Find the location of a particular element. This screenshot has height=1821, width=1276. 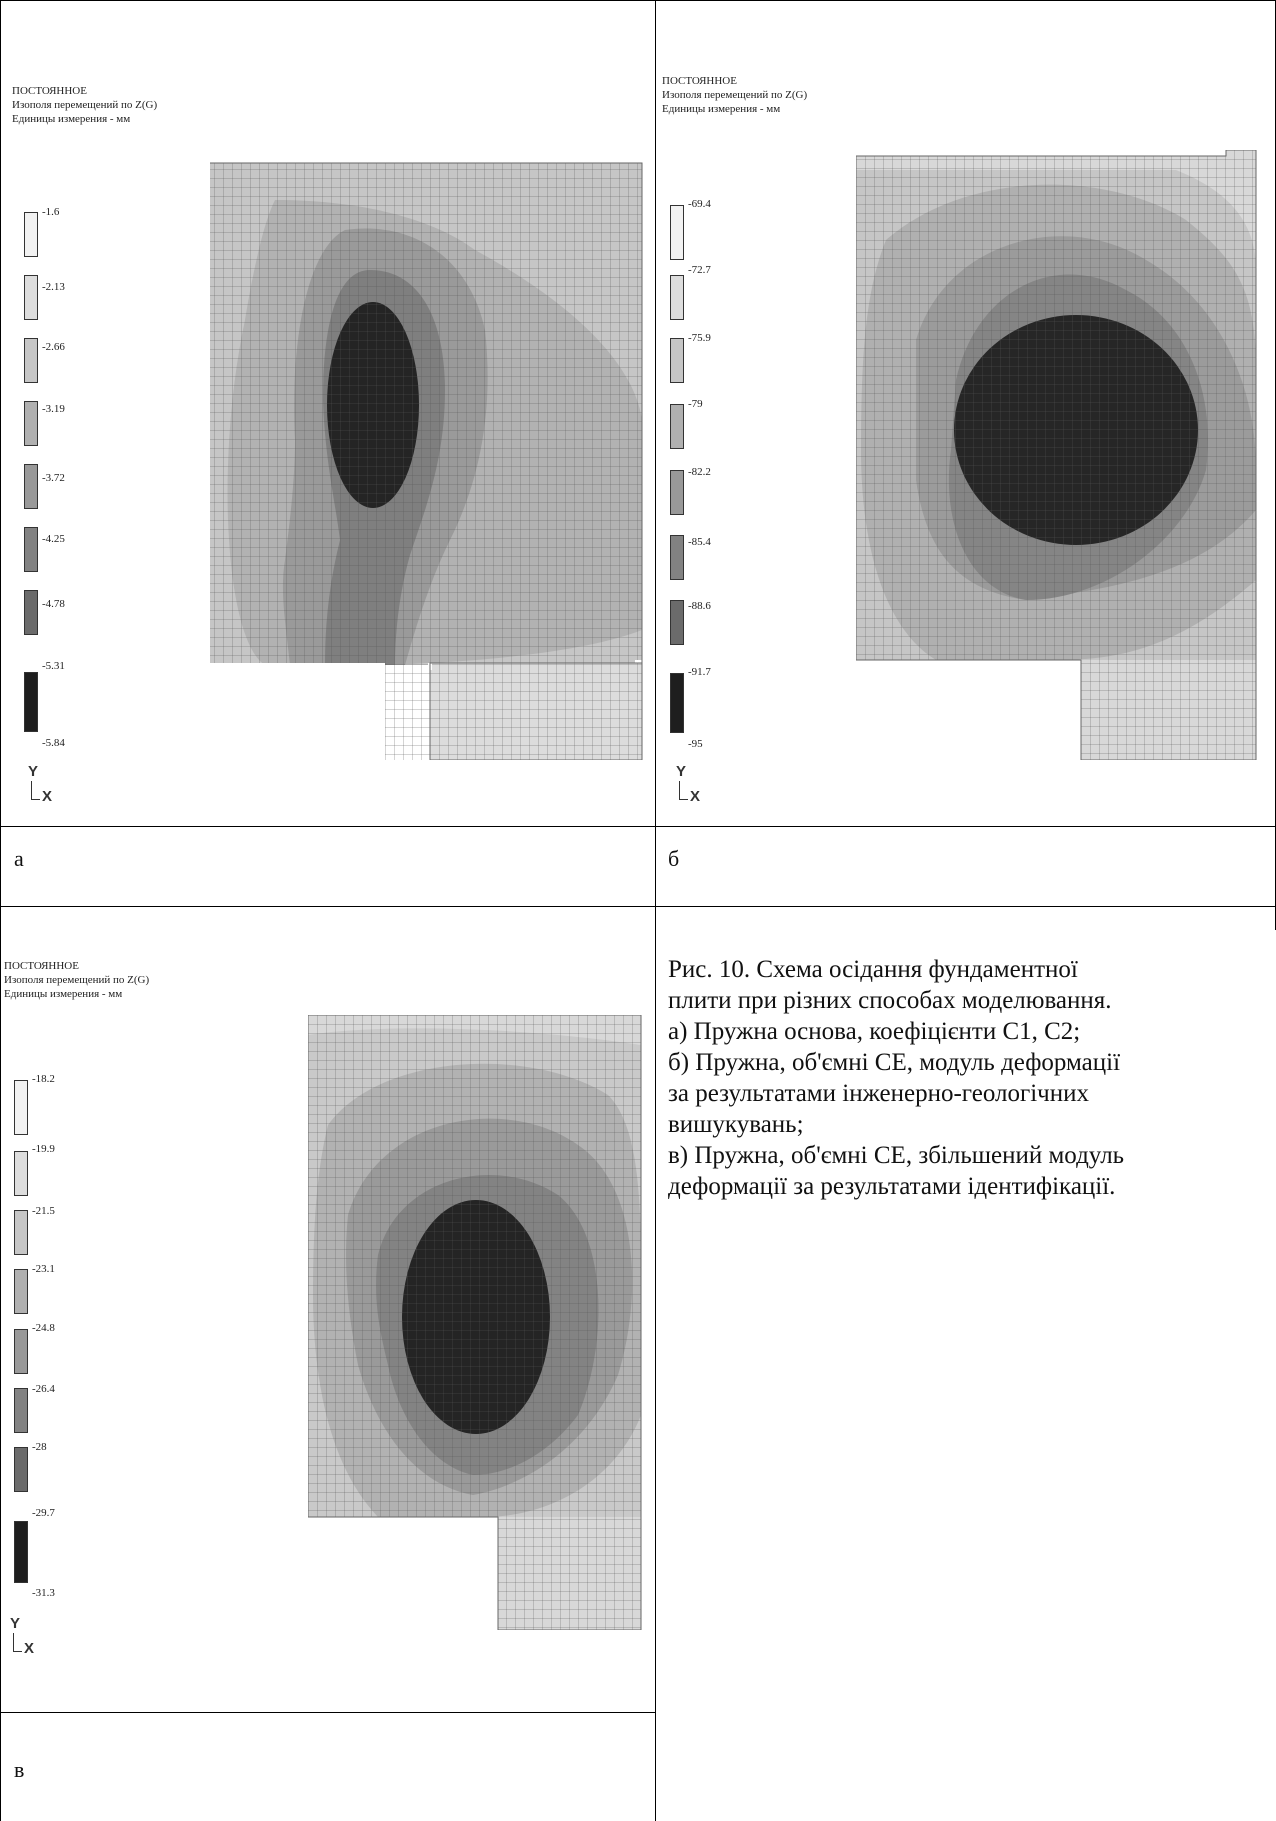

legend-label: -26.4 is located at coordinates (43, 1389).